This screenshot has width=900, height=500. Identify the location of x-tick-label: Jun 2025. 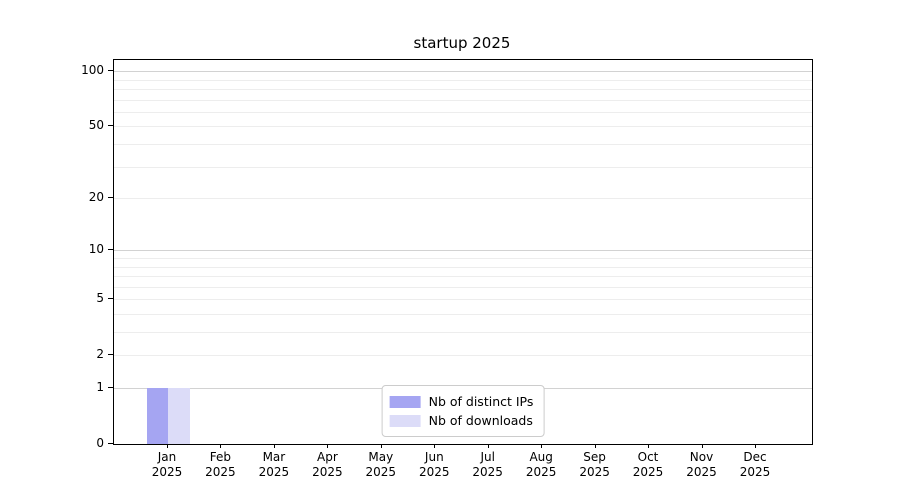
(434, 464).